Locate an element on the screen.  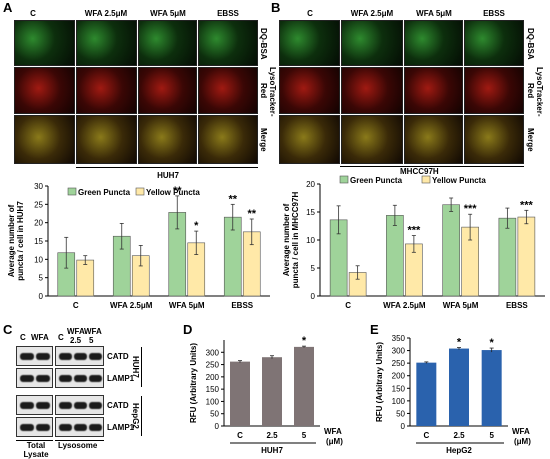
x-tick-label: WFA 5μM is located at coordinates (187, 305).